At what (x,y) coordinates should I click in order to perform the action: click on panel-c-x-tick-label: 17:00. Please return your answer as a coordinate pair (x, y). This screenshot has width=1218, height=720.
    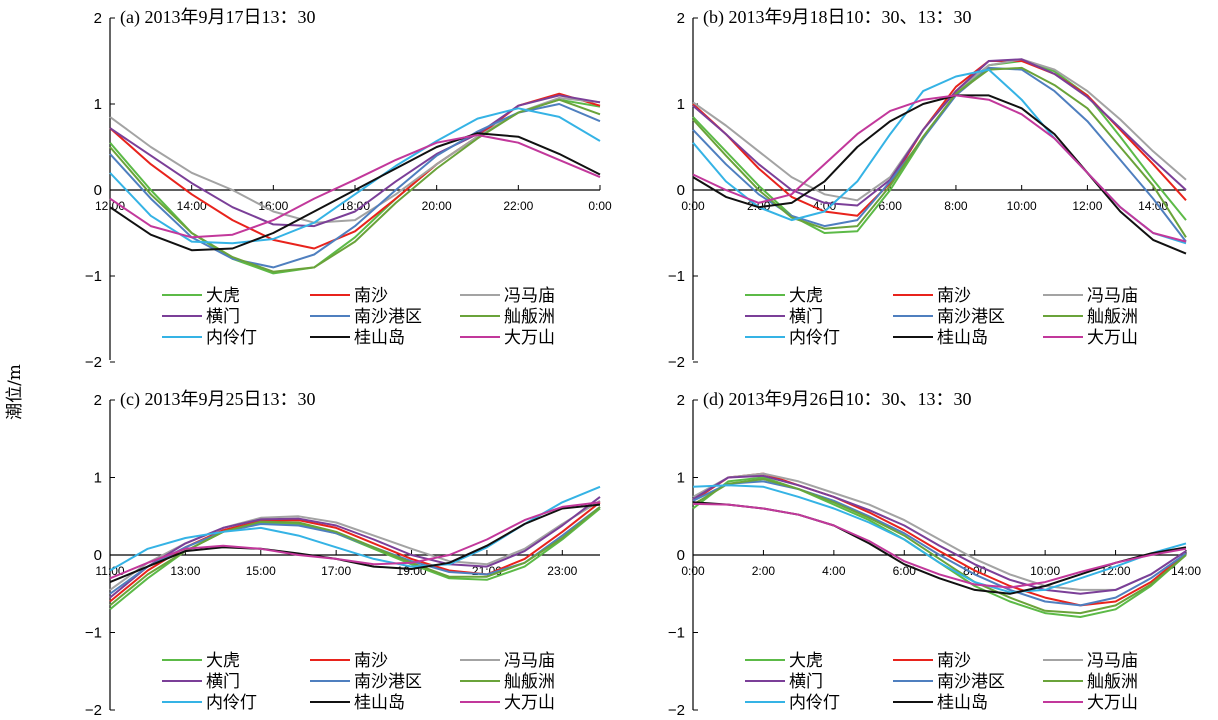
    Looking at the image, I should click on (336, 571).